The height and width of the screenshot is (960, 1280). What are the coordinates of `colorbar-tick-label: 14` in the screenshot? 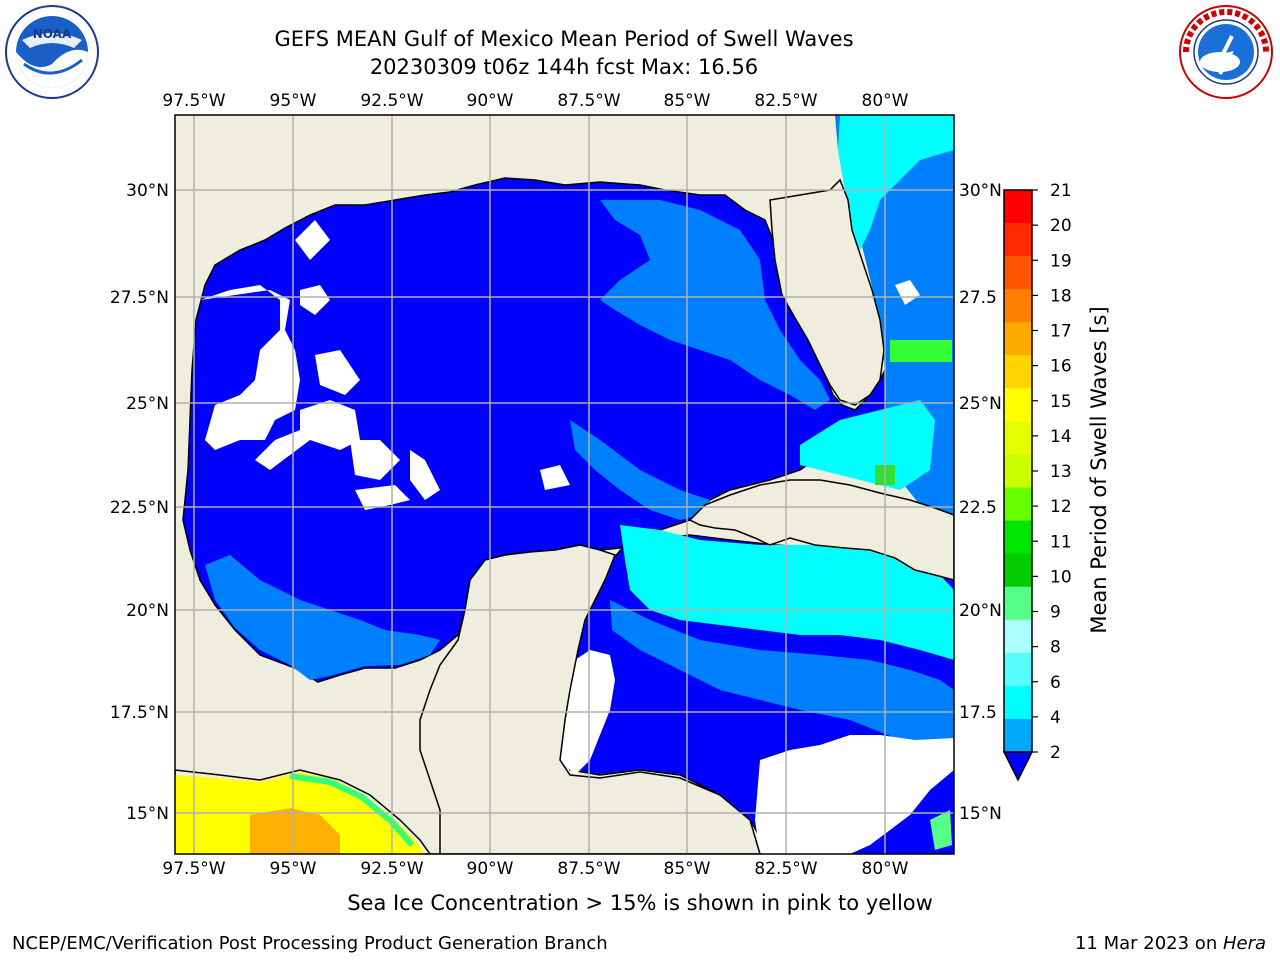 It's located at (1061, 437).